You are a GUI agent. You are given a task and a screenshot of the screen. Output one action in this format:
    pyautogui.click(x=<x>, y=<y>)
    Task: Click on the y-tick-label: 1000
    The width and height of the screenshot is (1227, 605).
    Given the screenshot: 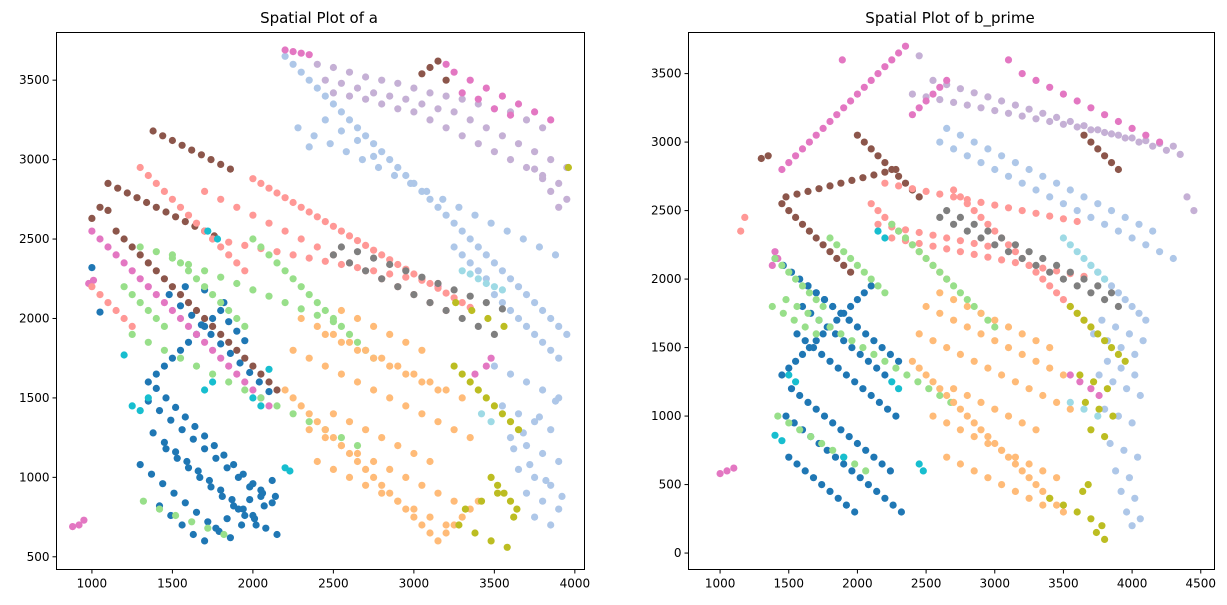 What is the action you would take?
    pyautogui.click(x=666, y=416)
    